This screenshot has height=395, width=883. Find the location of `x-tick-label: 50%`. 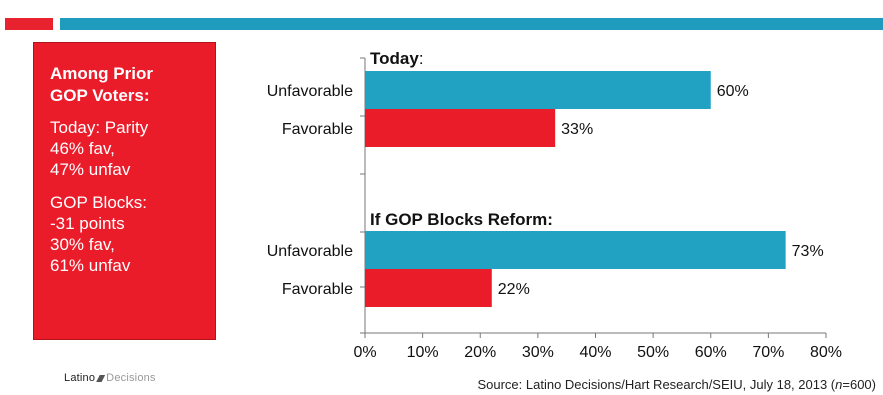

x-tick-label: 50% is located at coordinates (653, 352).